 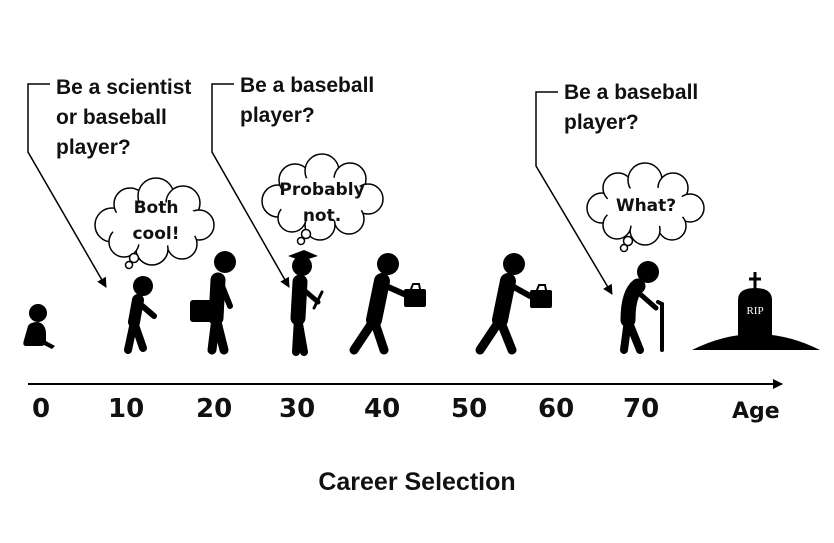 What do you see at coordinates (214, 409) in the screenshot?
I see `tick-label-20: 20` at bounding box center [214, 409].